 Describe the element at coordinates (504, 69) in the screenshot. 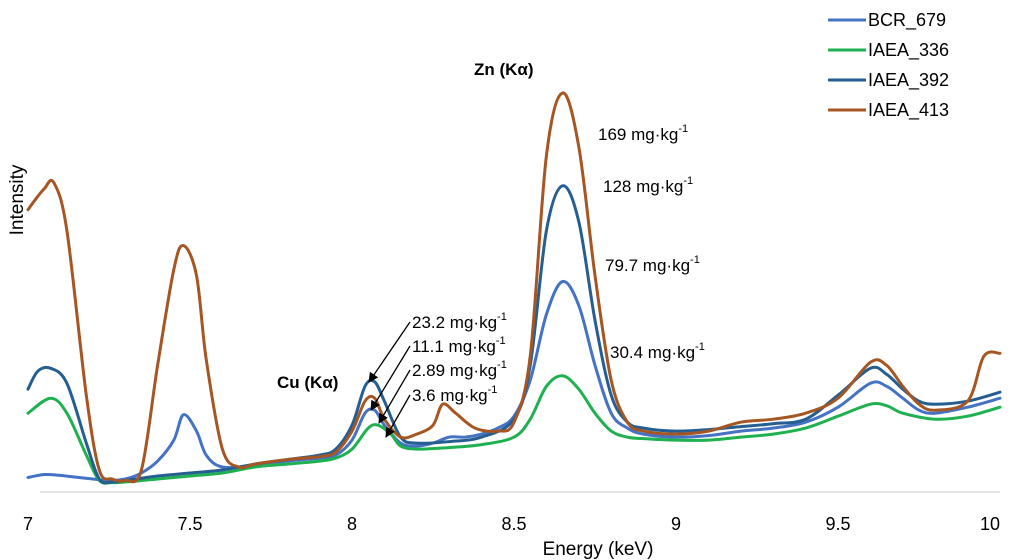

I see `zn-peak-label: Zn (Kα)` at that location.